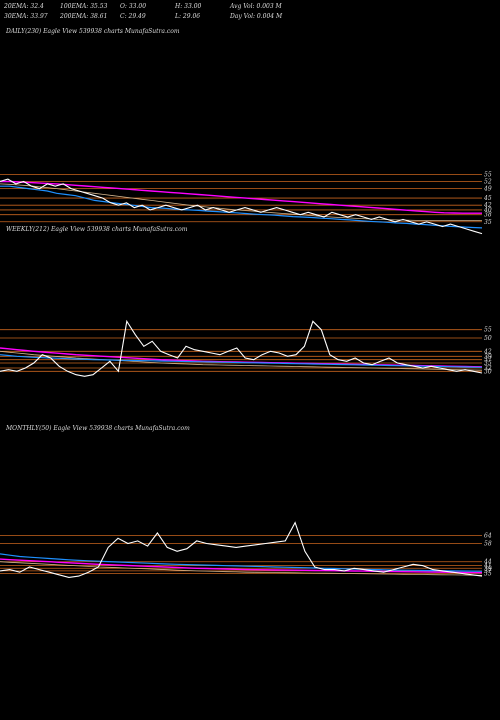 The height and width of the screenshot is (720, 500). What do you see at coordinates (487, 189) in the screenshot?
I see `level-tick-label: 49` at bounding box center [487, 189].